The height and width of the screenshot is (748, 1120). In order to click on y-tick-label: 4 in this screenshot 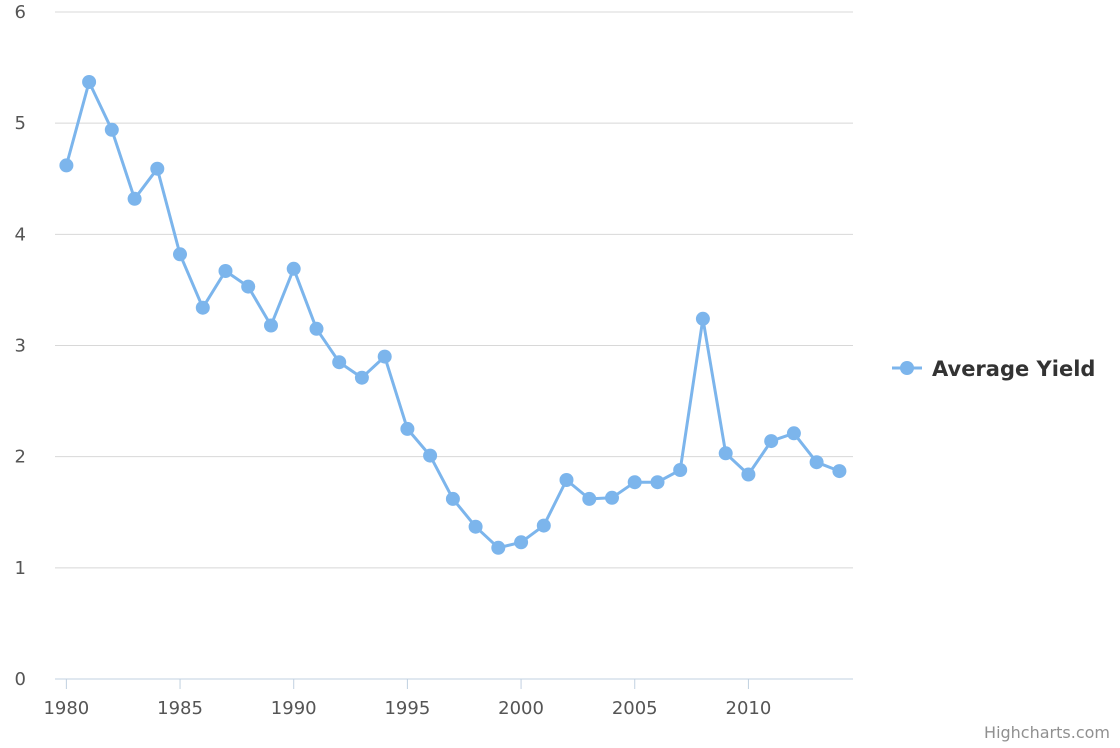, I will do `click(20, 234)`.